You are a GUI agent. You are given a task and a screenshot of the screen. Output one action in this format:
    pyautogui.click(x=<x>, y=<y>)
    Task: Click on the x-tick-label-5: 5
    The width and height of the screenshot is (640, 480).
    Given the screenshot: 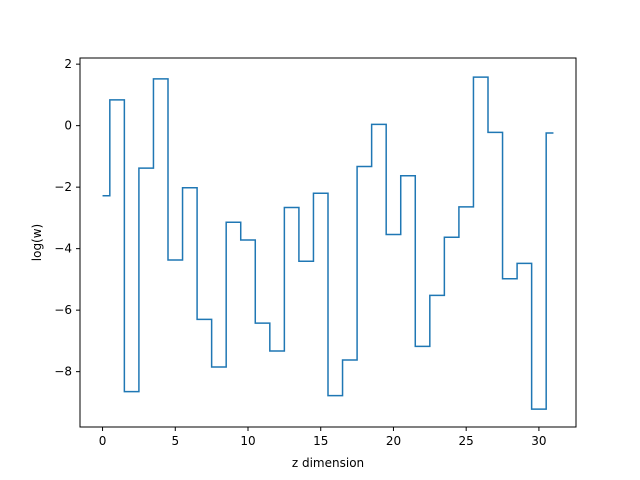 What is the action you would take?
    pyautogui.click(x=175, y=441)
    